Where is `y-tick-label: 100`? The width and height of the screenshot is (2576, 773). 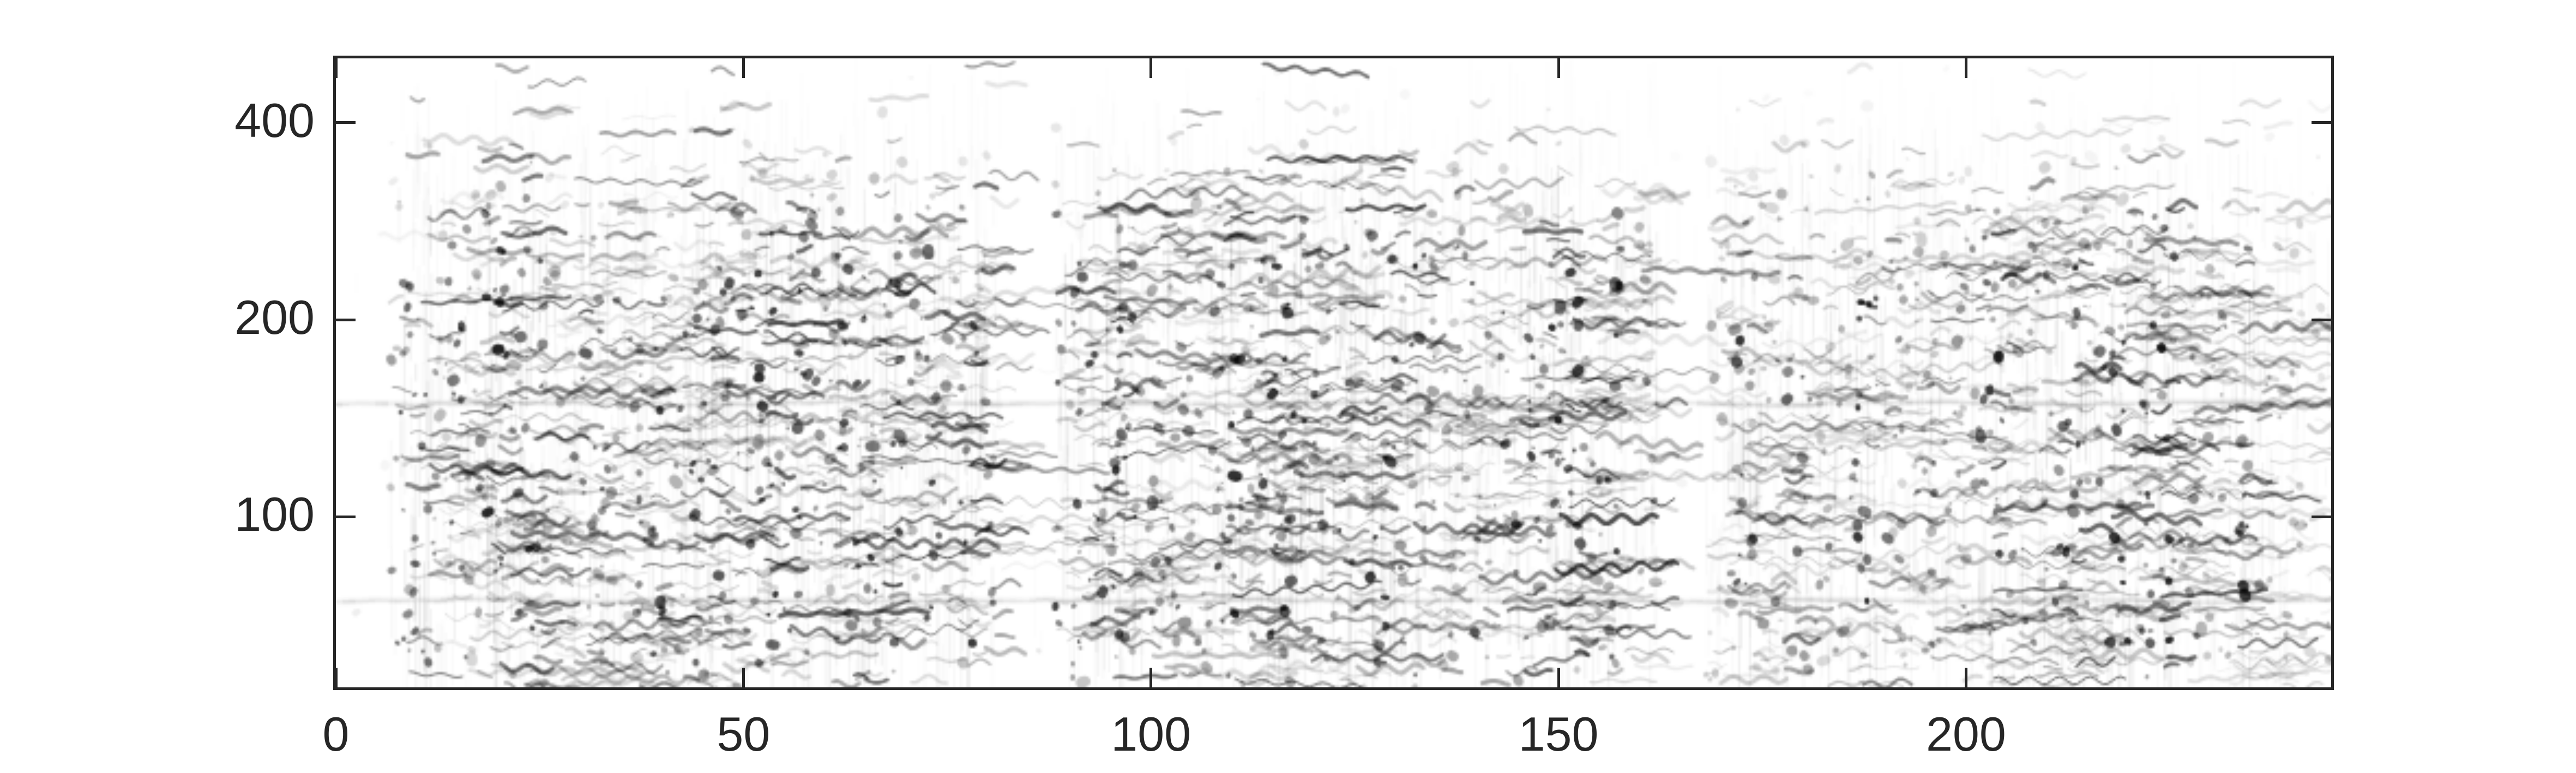 y-tick-label: 100 is located at coordinates (274, 514).